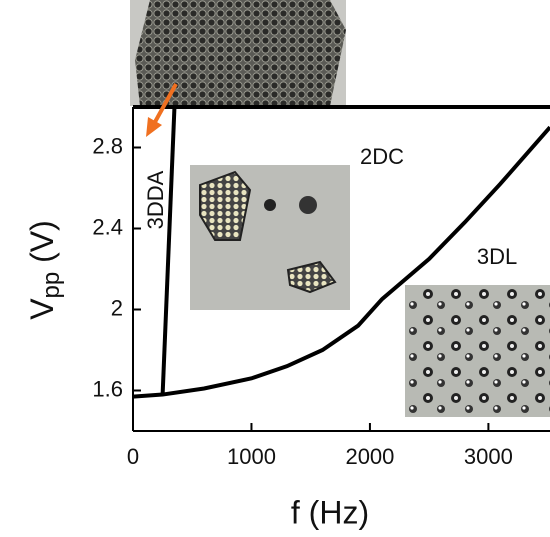 Image resolution: width=550 pixels, height=537 pixels. Describe the element at coordinates (42, 246) in the screenshot. I see `y-label-unit: (V)` at that location.